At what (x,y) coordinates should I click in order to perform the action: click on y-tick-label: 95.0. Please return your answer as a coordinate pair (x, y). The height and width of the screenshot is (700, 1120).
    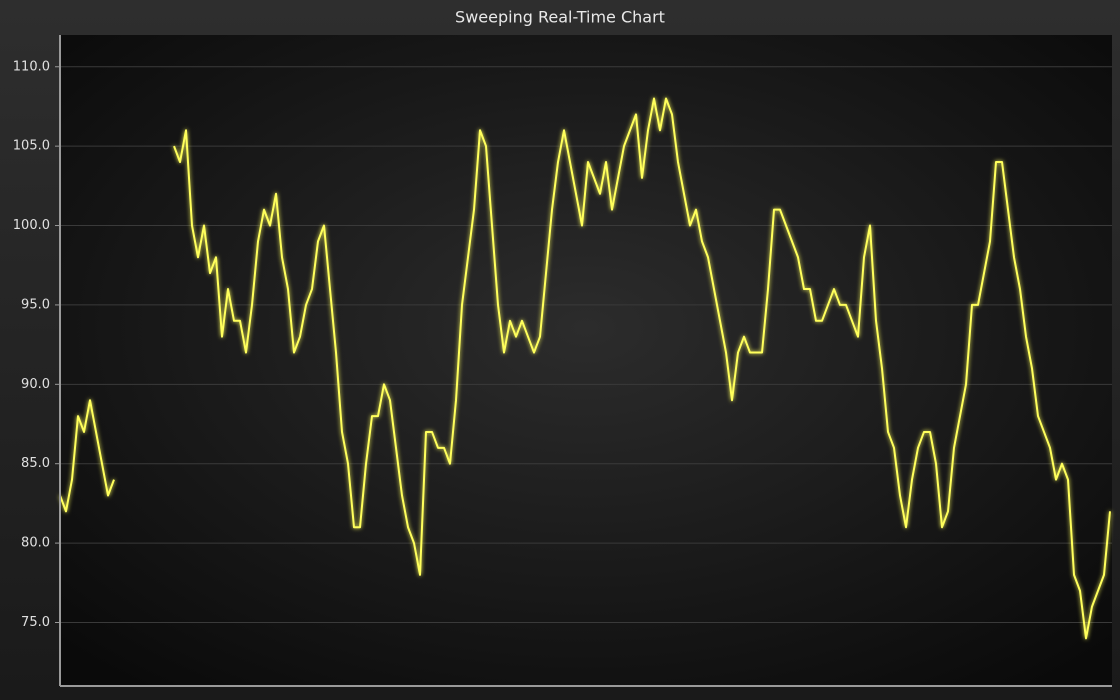
    Looking at the image, I should click on (35, 304).